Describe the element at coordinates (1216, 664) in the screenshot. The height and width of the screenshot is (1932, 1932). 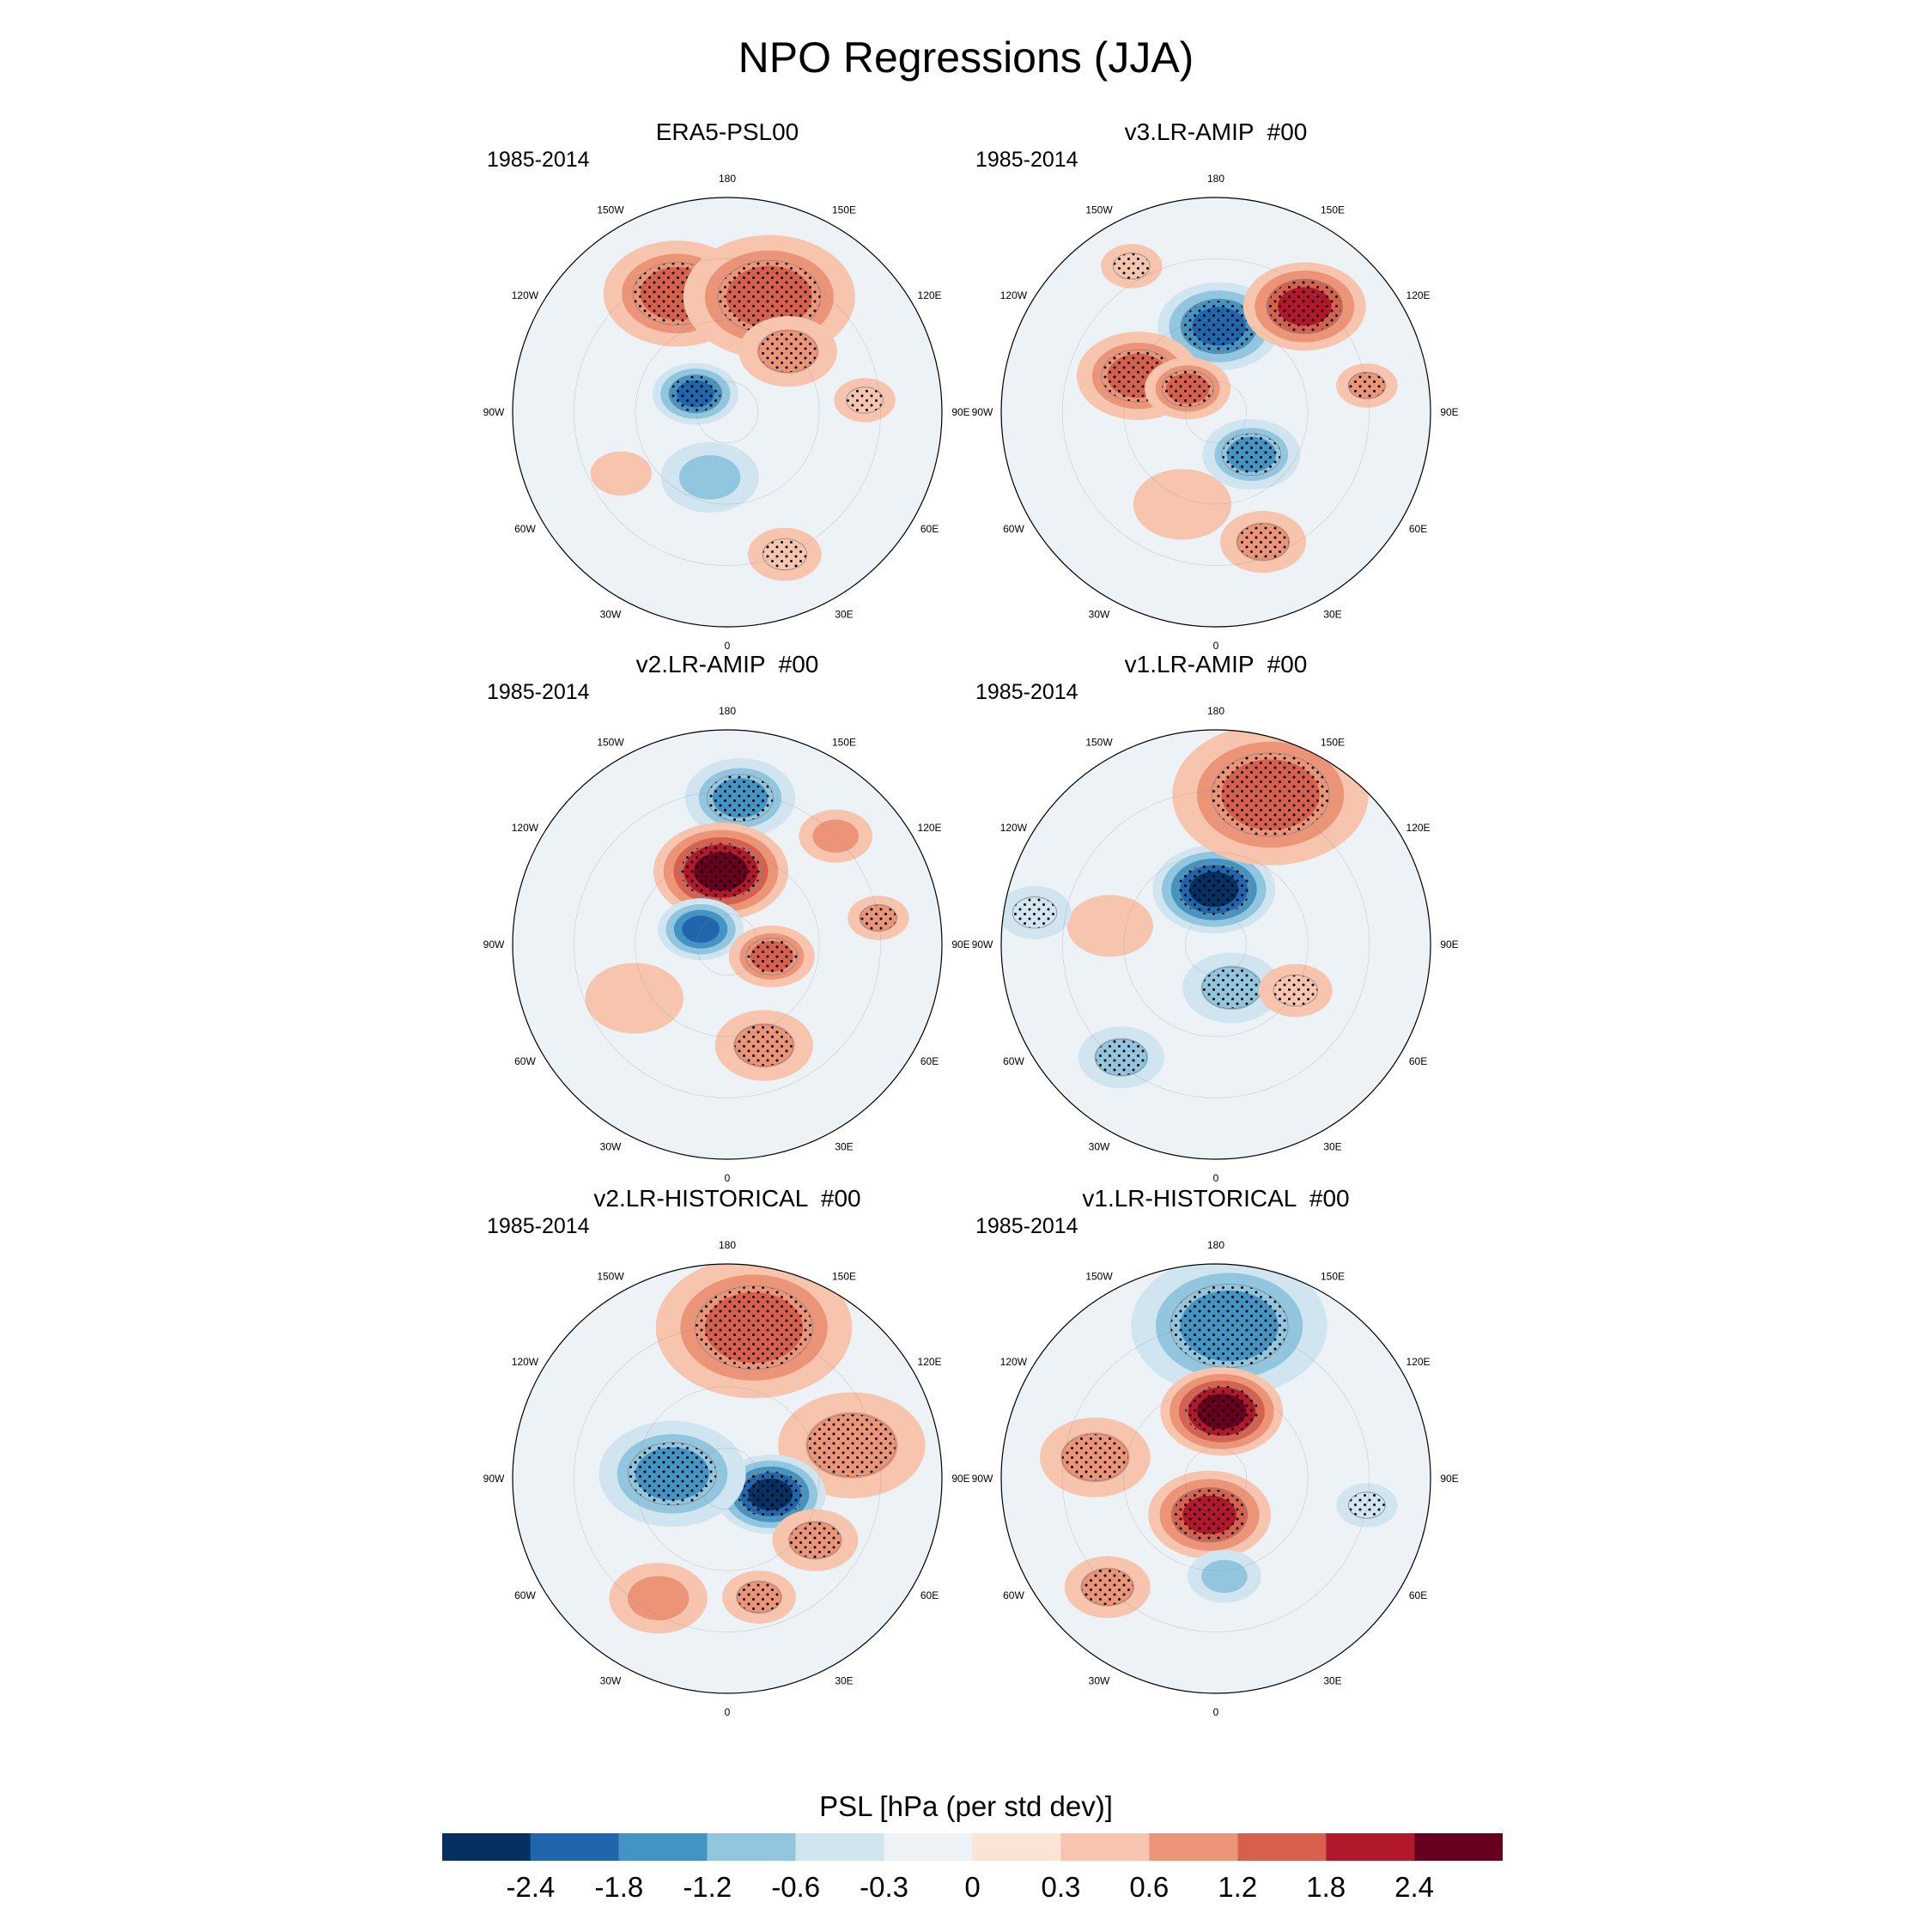
I see `panel-title: v1.LR-AMIP #00` at that location.